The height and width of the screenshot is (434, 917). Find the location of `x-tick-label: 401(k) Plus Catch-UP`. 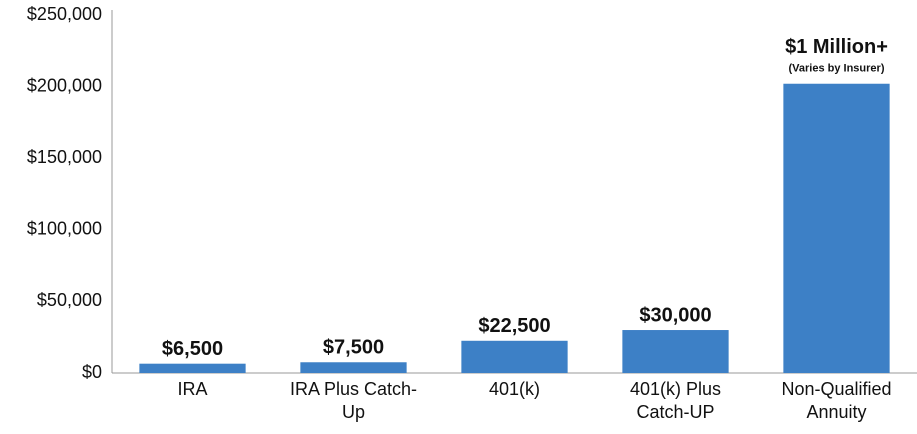

x-tick-label: 401(k) Plus Catch-UP is located at coordinates (675, 400).